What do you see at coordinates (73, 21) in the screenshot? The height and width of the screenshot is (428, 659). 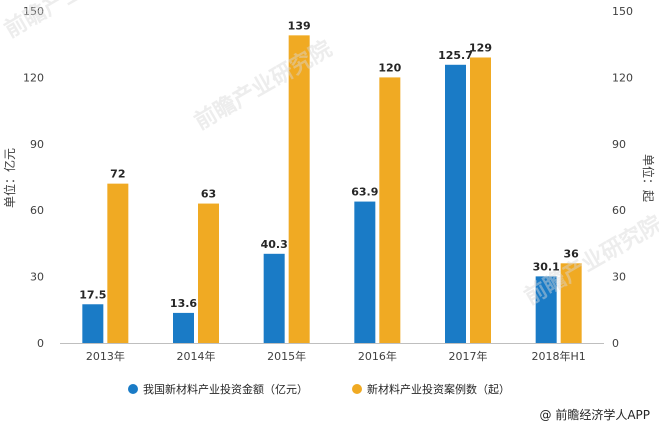 I see `watermark-text-0: 前瞻产业研究院` at bounding box center [73, 21].